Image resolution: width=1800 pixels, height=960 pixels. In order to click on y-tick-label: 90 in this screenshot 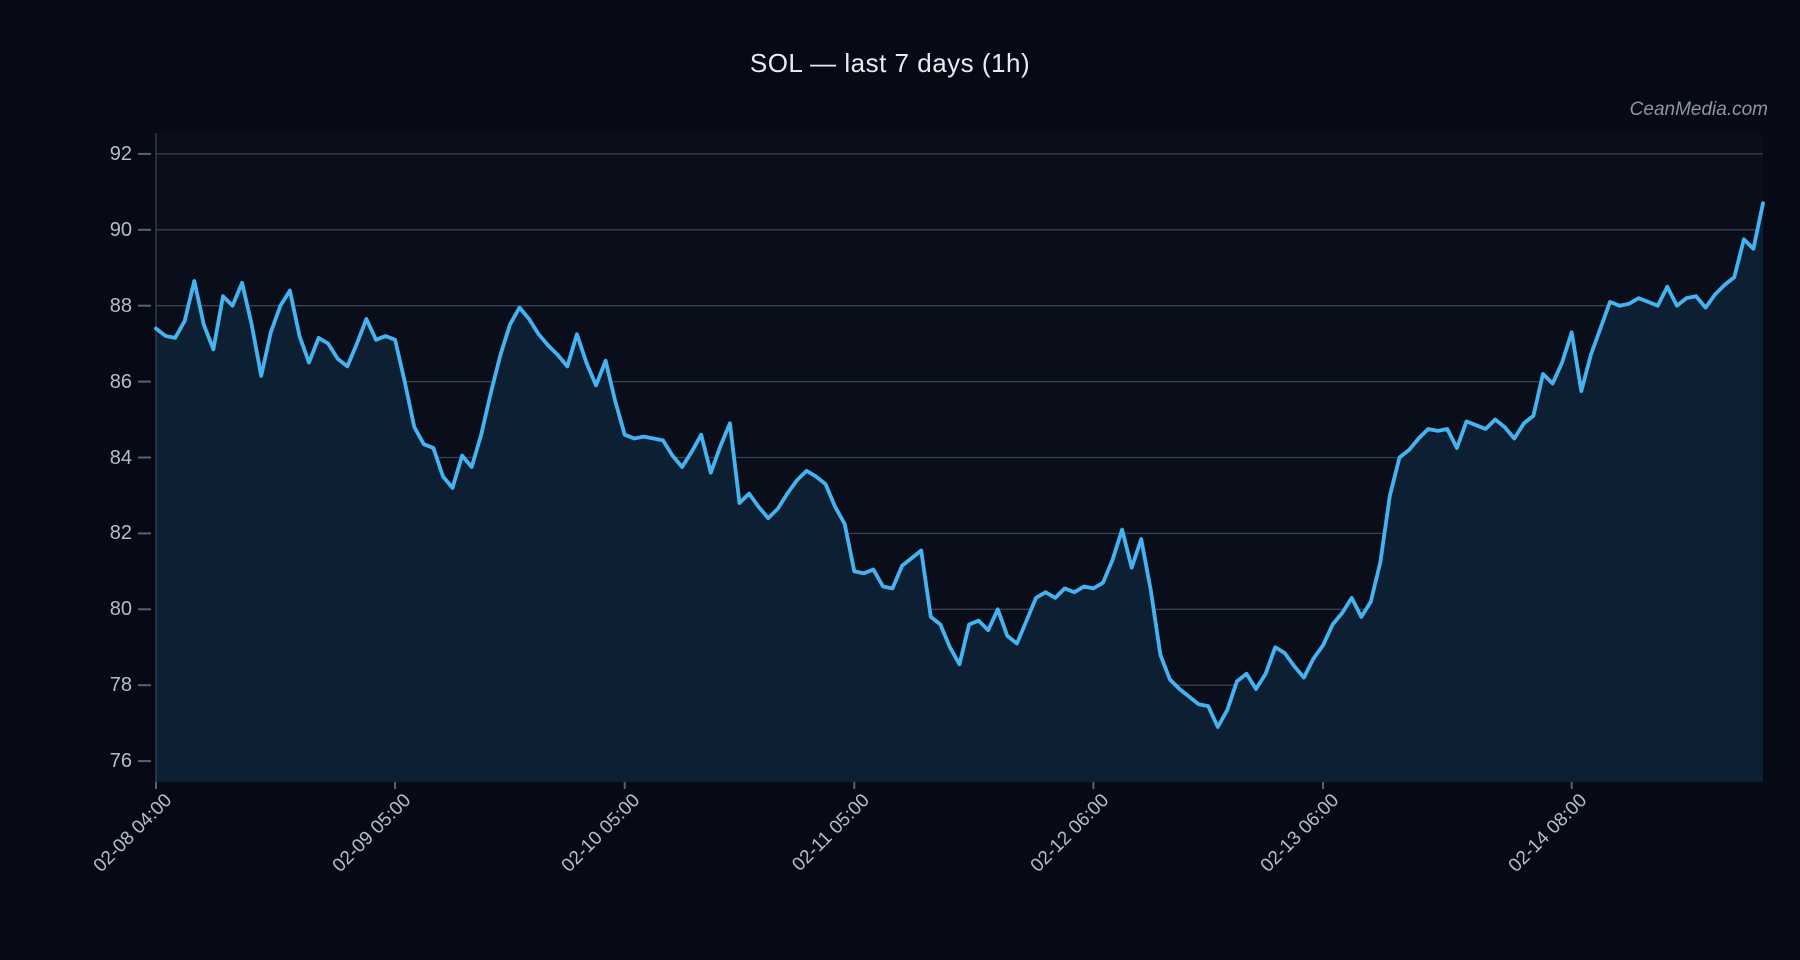, I will do `click(120, 229)`.